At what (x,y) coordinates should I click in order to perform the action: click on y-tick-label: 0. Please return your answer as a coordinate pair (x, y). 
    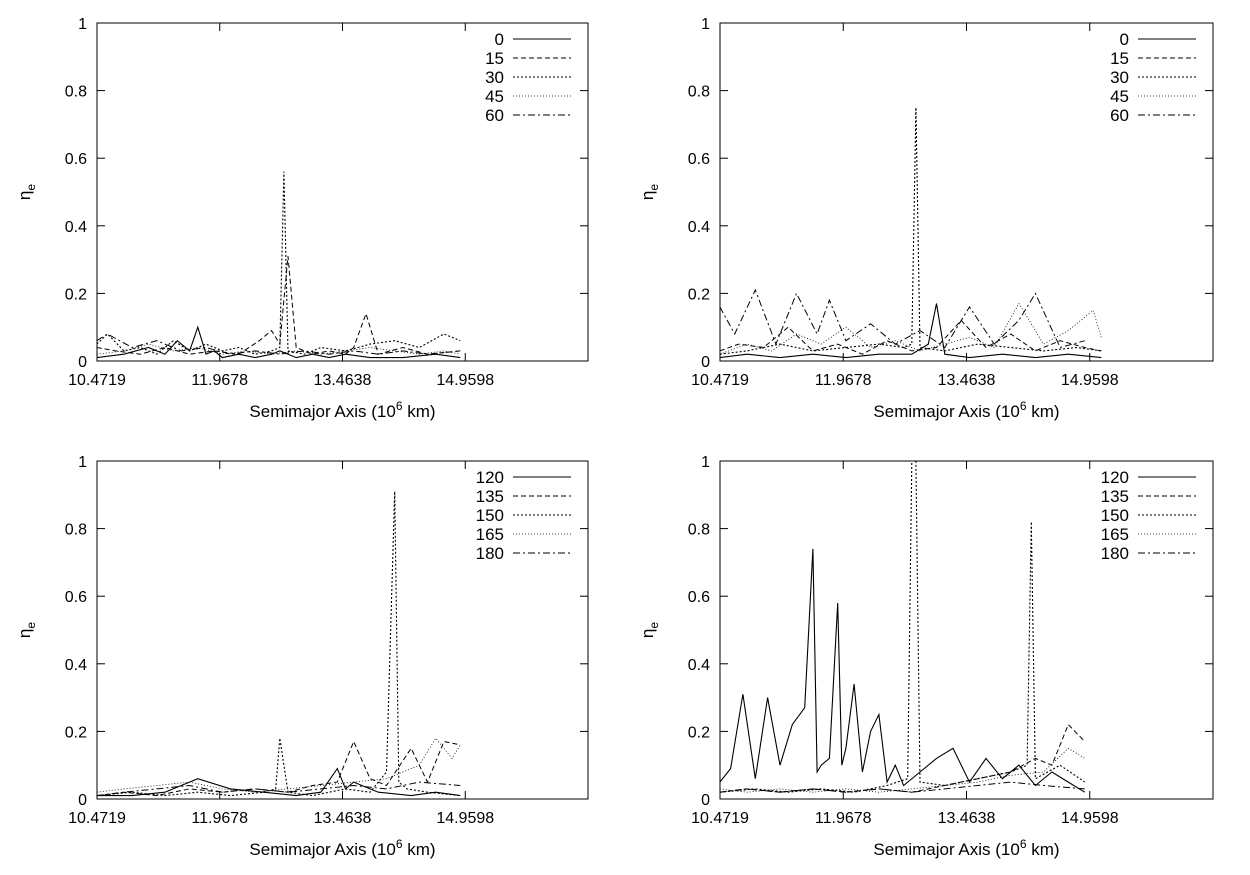
    Looking at the image, I should click on (705, 362).